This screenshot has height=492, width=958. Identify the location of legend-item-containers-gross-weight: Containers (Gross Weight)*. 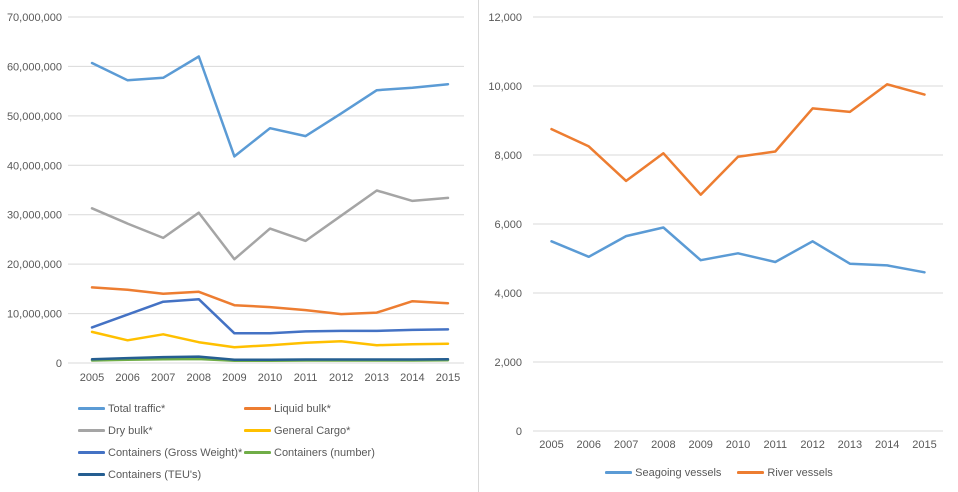
(161, 452).